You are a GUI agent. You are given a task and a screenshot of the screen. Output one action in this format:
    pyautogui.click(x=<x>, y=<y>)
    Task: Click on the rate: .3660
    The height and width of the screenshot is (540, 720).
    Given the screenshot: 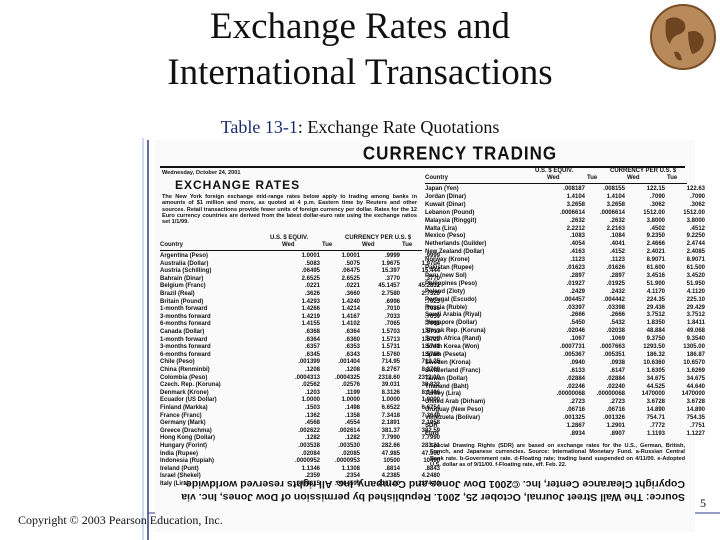 What is the action you would take?
    pyautogui.click(x=352, y=294)
    